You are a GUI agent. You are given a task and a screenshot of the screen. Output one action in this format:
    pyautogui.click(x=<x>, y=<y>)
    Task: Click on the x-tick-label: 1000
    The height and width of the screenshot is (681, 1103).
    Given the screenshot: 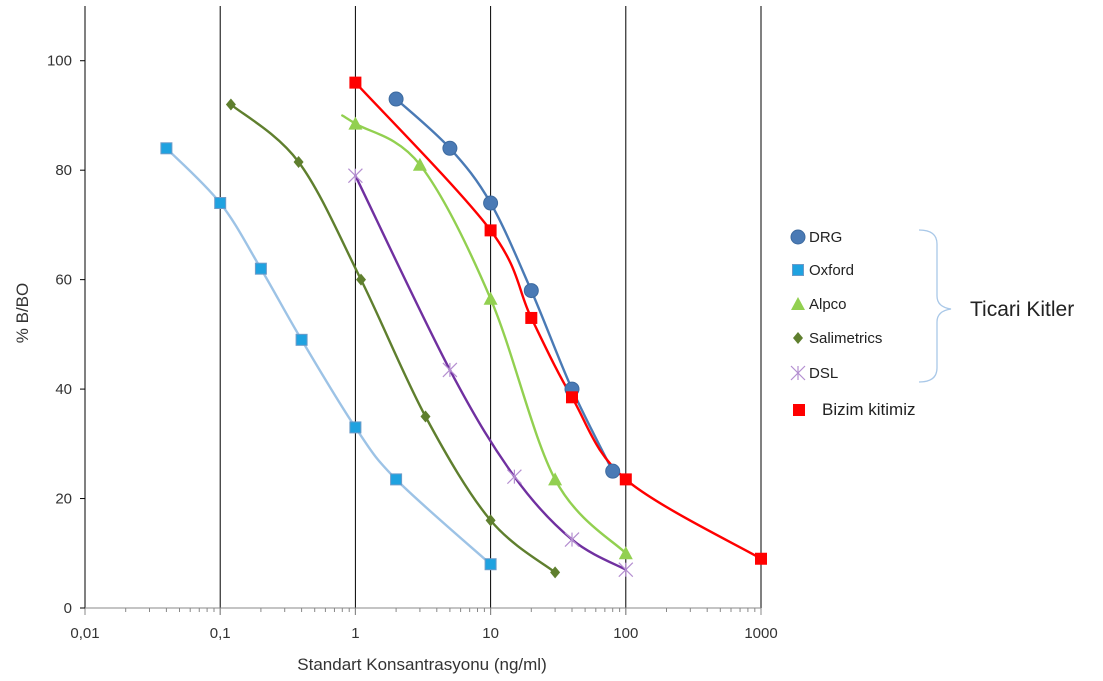 What is the action you would take?
    pyautogui.click(x=760, y=633)
    